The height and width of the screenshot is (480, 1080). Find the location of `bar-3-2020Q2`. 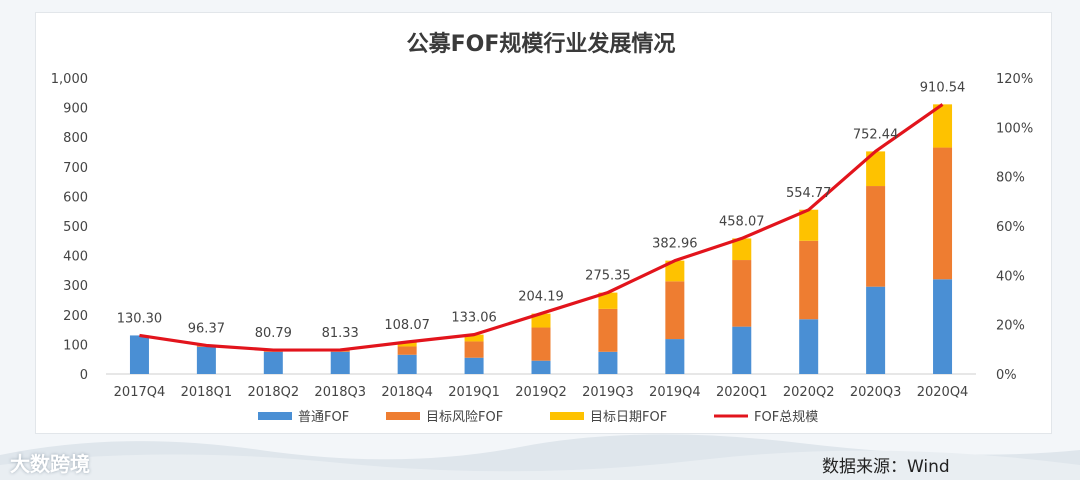

bar-3-2020Q2 is located at coordinates (809, 225).